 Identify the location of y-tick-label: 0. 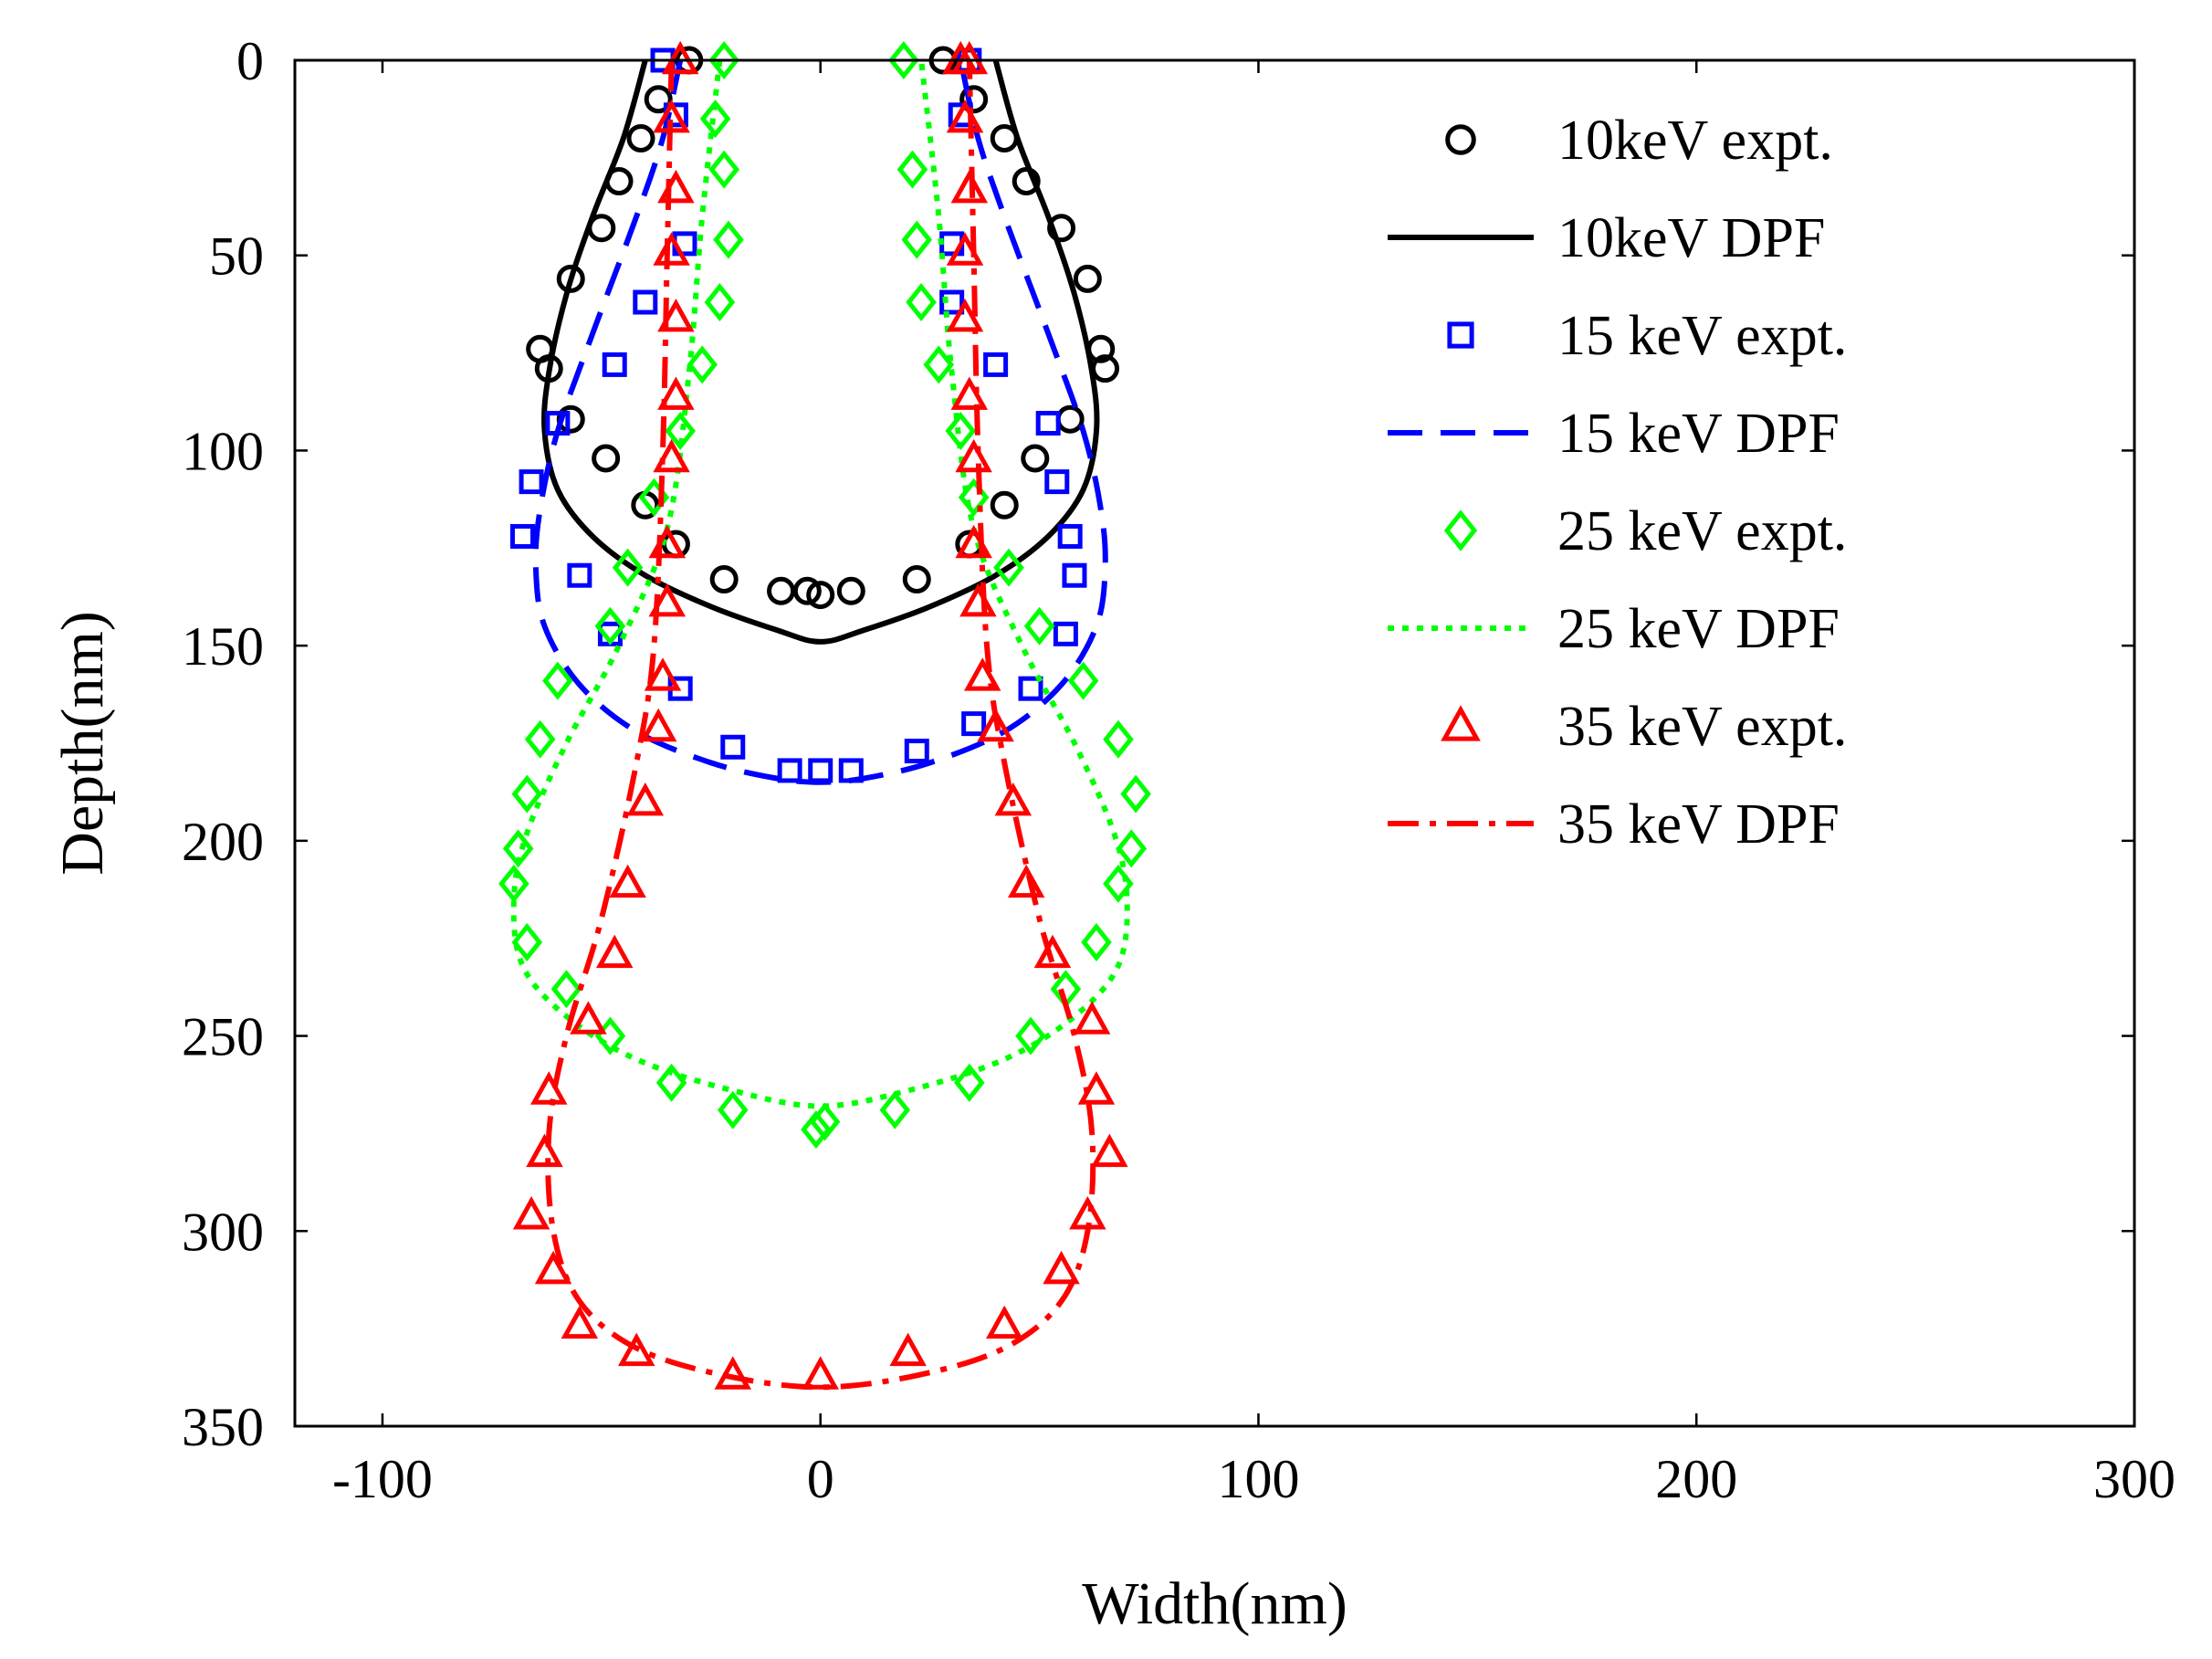
(250, 61).